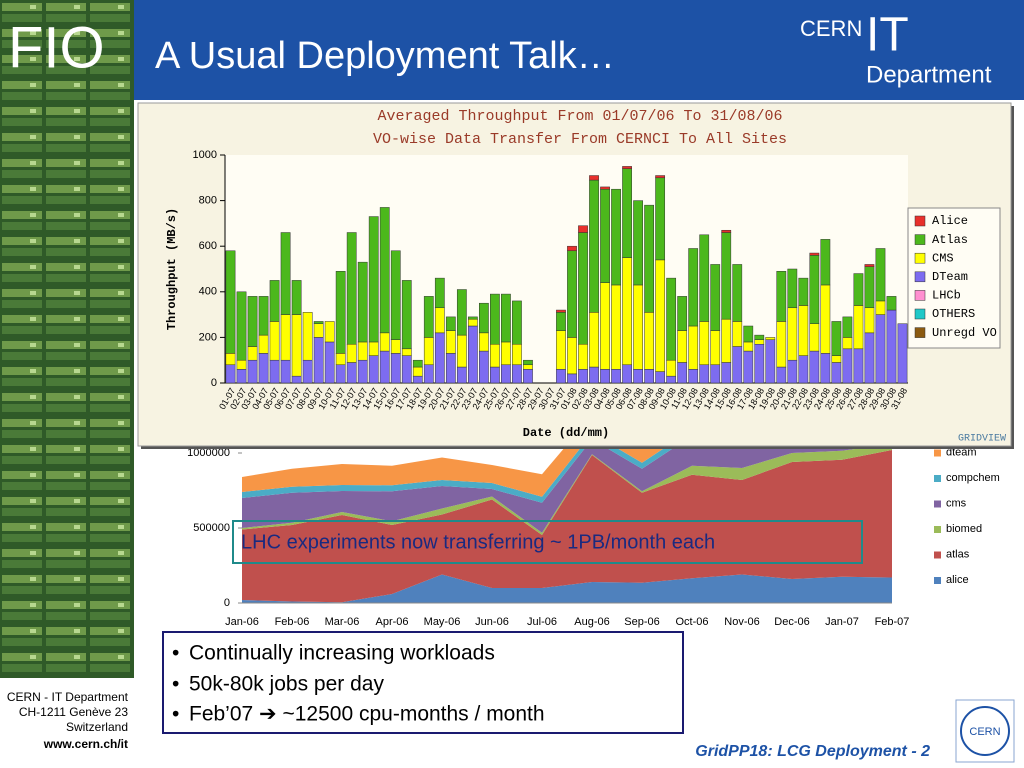  What do you see at coordinates (953, 314) in the screenshot?
I see `legend-label: OTHERS` at bounding box center [953, 314].